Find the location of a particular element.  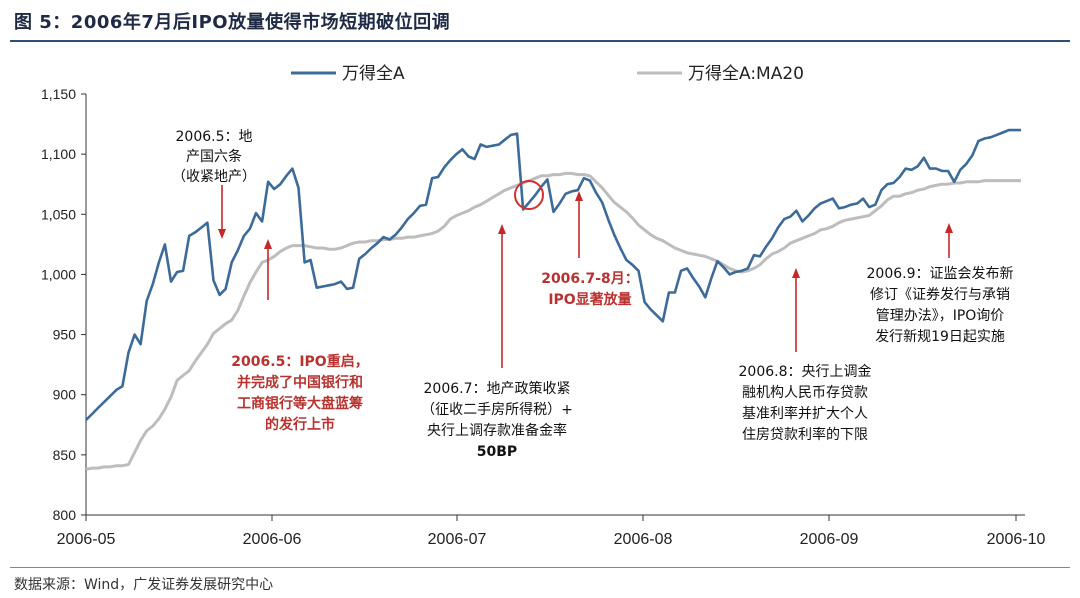

annotation-a1-line-3: （收紧地产） is located at coordinates (214, 177).